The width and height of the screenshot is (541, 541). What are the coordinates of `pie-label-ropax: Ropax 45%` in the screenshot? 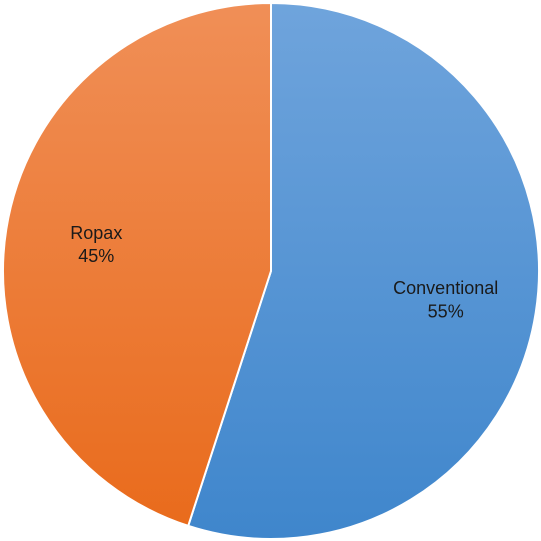 It's located at (96, 244).